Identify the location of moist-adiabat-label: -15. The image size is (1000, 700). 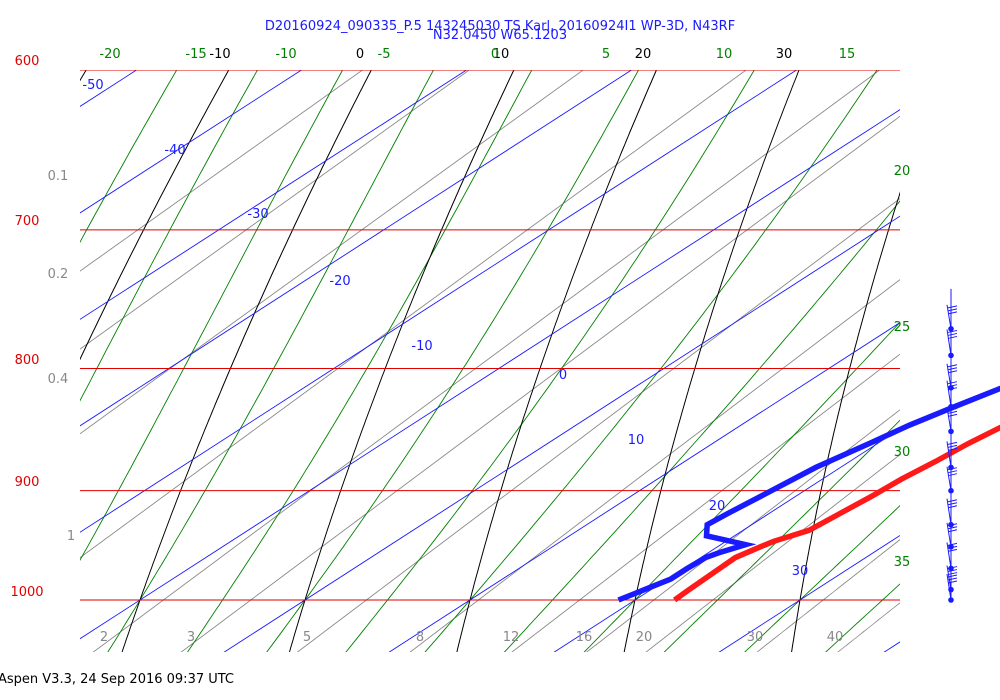
(195, 54).